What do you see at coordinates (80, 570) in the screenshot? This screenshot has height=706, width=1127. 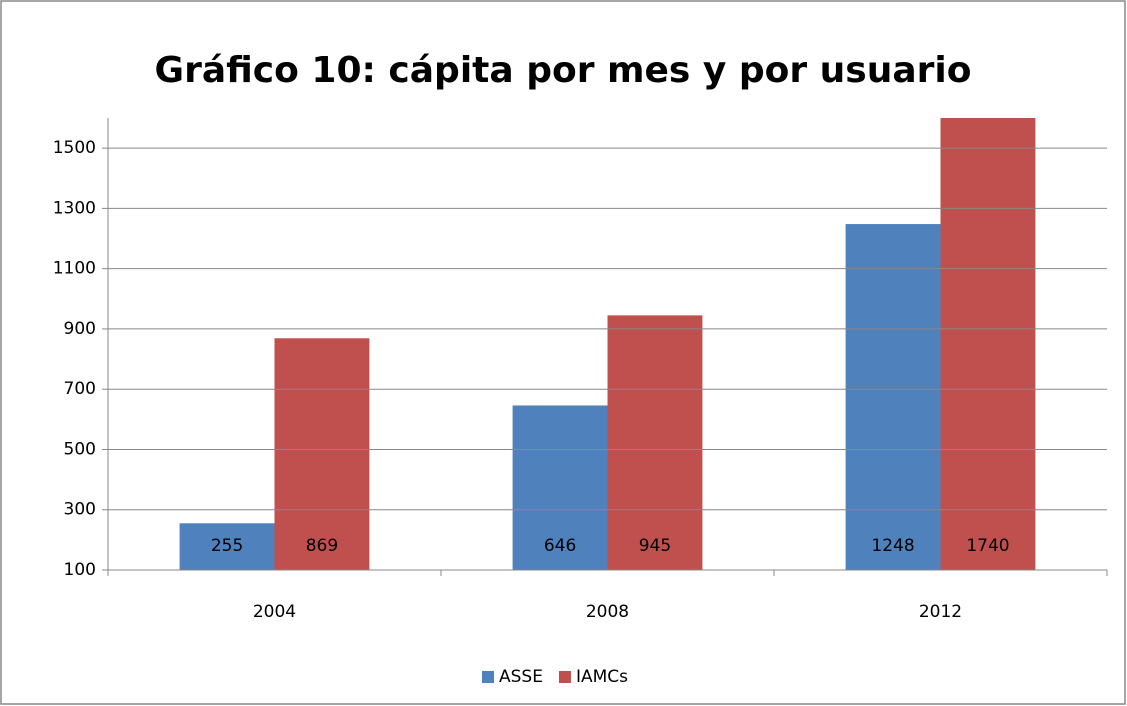 I see `y-tick-label: 100` at bounding box center [80, 570].